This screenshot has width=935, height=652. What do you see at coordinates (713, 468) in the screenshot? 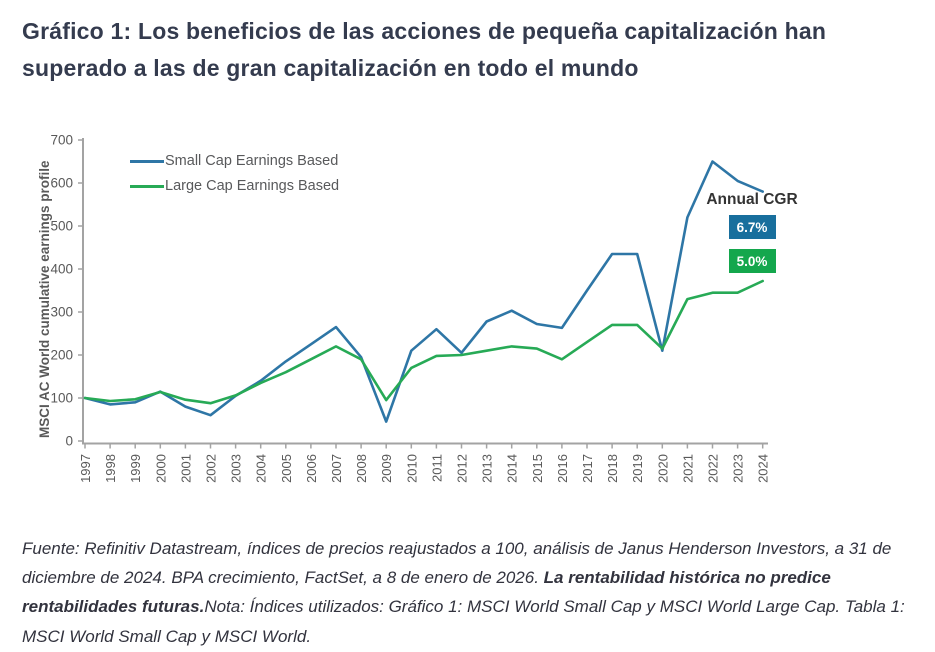
I see `x-tick-label: 2022` at bounding box center [713, 468].